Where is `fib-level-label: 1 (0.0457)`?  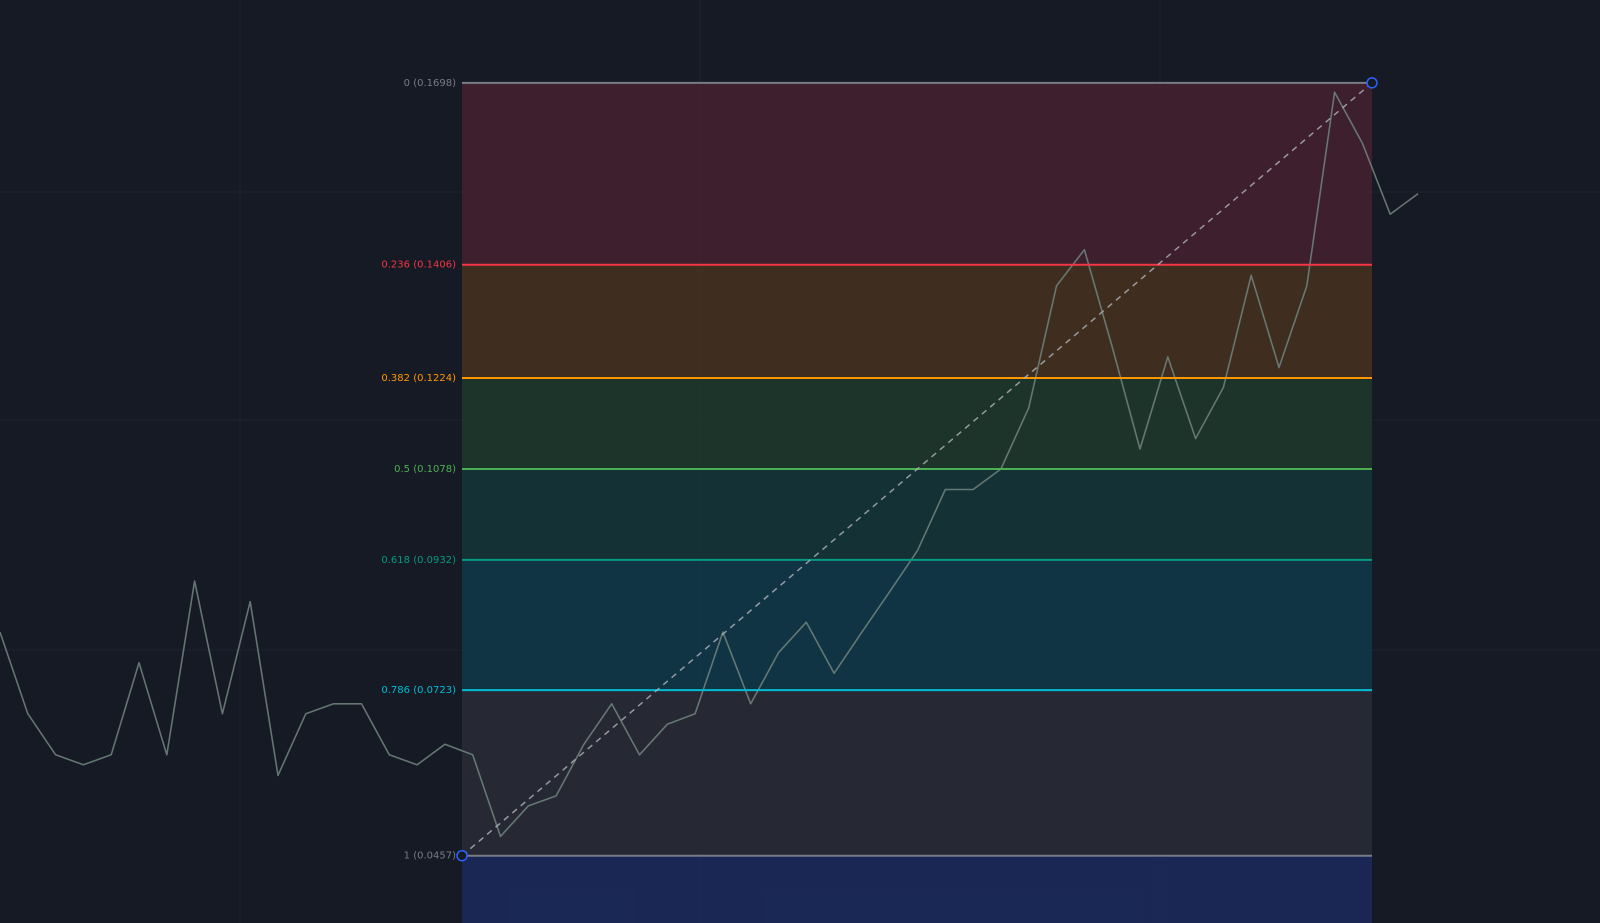
fib-level-label: 1 (0.0457) is located at coordinates (430, 856).